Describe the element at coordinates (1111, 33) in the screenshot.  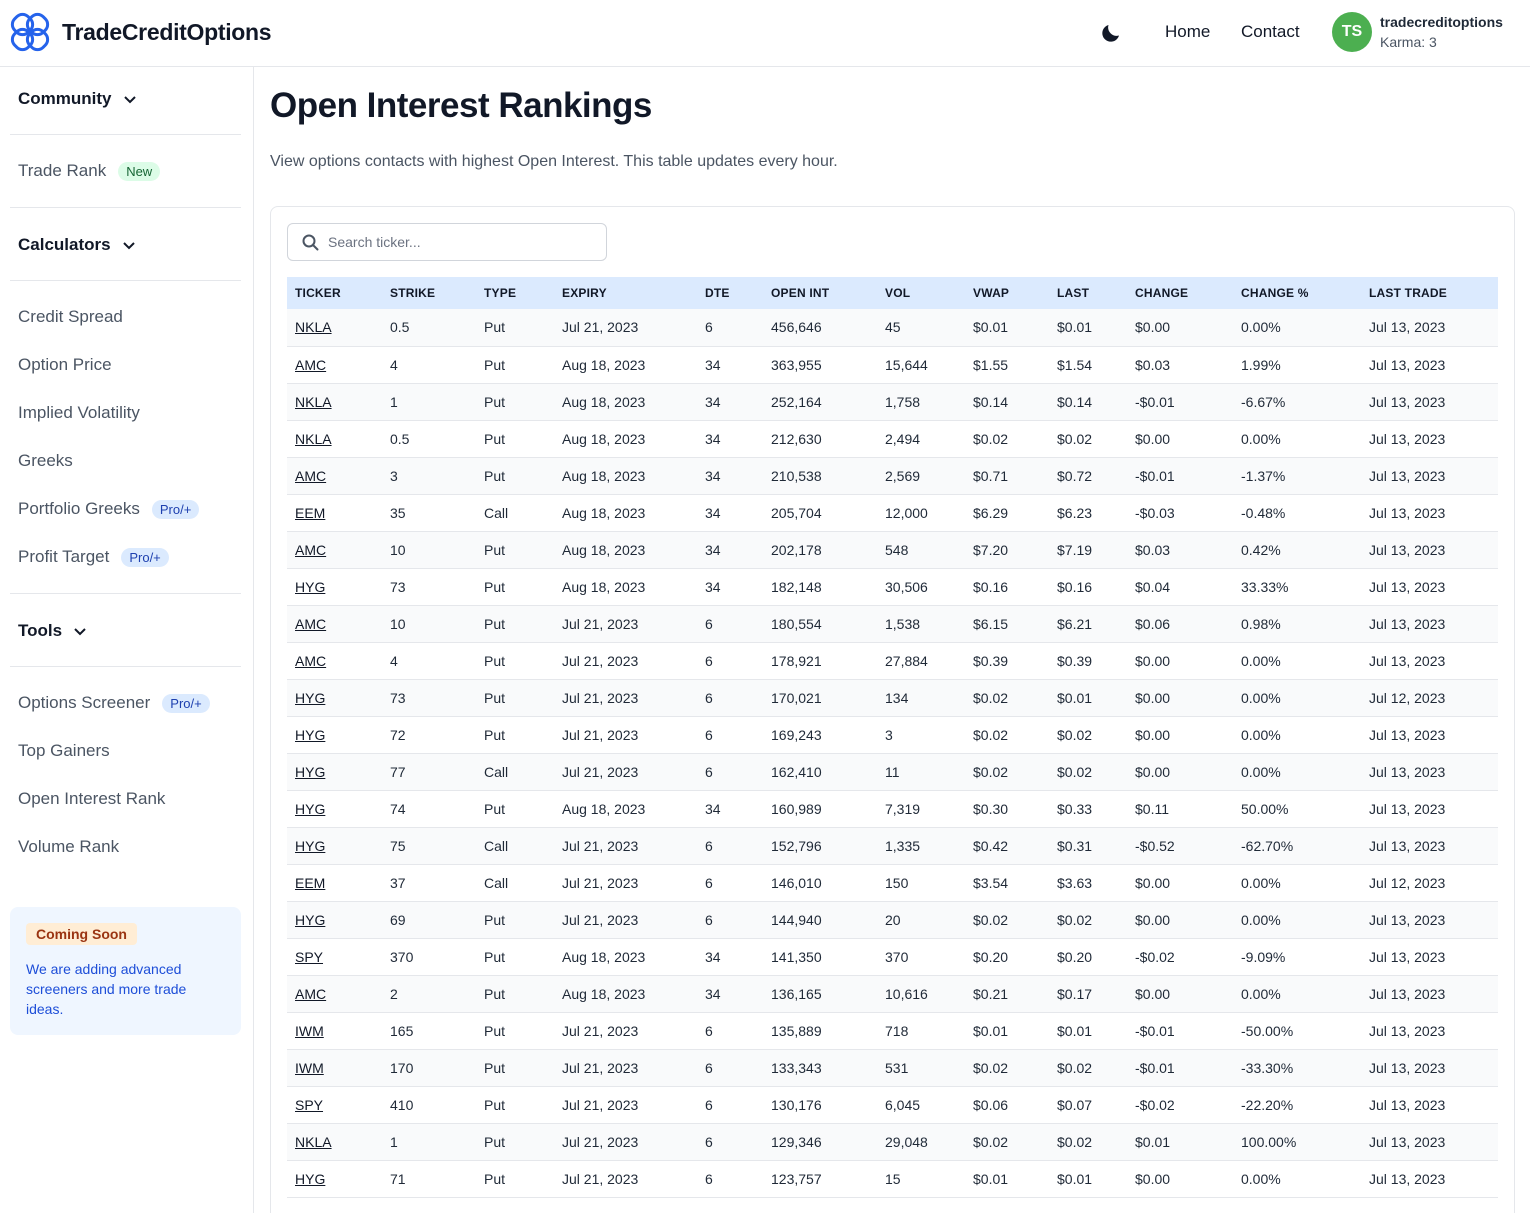
I see `moon-icon` at that location.